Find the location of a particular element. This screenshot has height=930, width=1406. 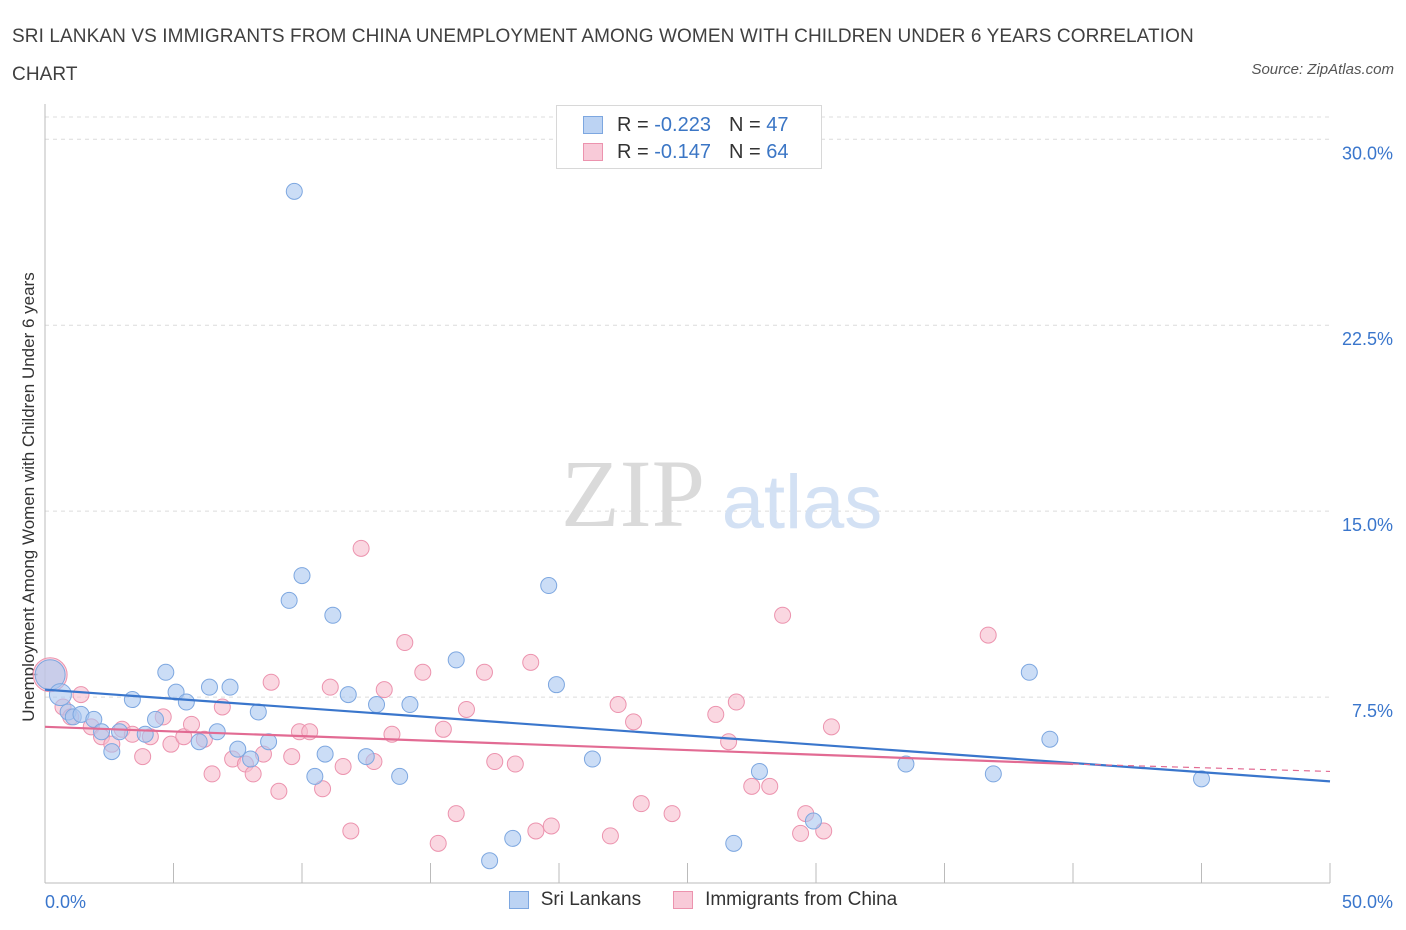

legend-item-immigrants-from-china: Immigrants from China is located at coordinates (785, 900).